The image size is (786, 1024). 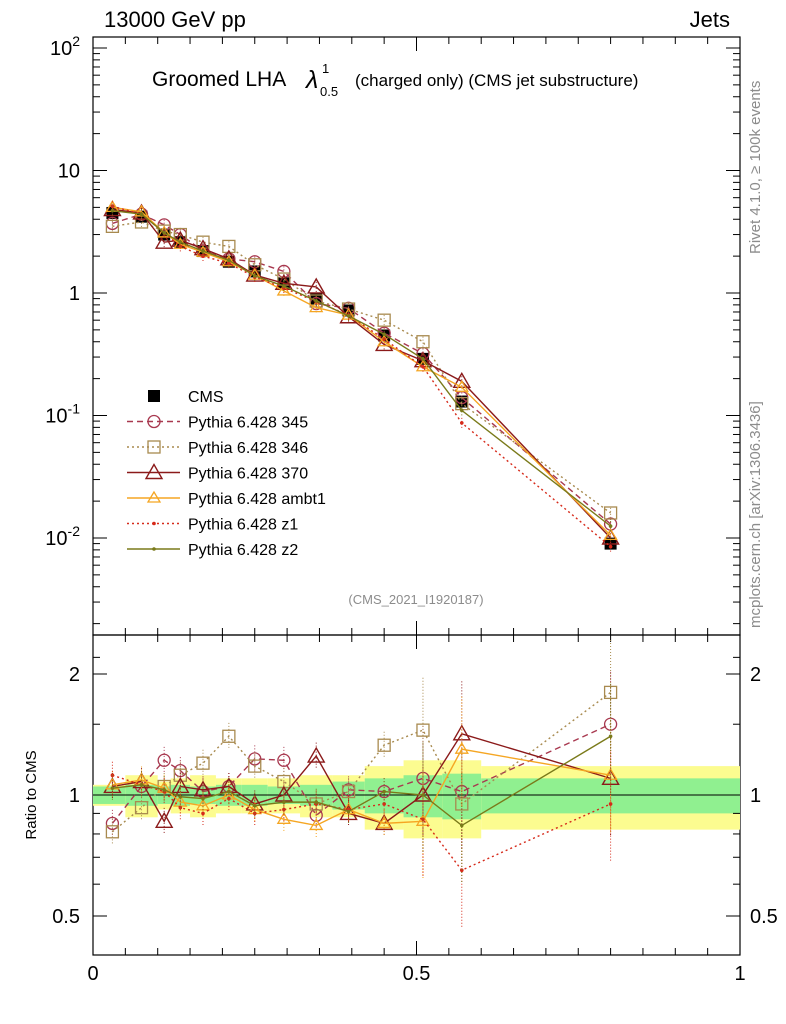 What do you see at coordinates (186, 397) in the screenshot?
I see `legend-entry-data: CMS` at bounding box center [186, 397].